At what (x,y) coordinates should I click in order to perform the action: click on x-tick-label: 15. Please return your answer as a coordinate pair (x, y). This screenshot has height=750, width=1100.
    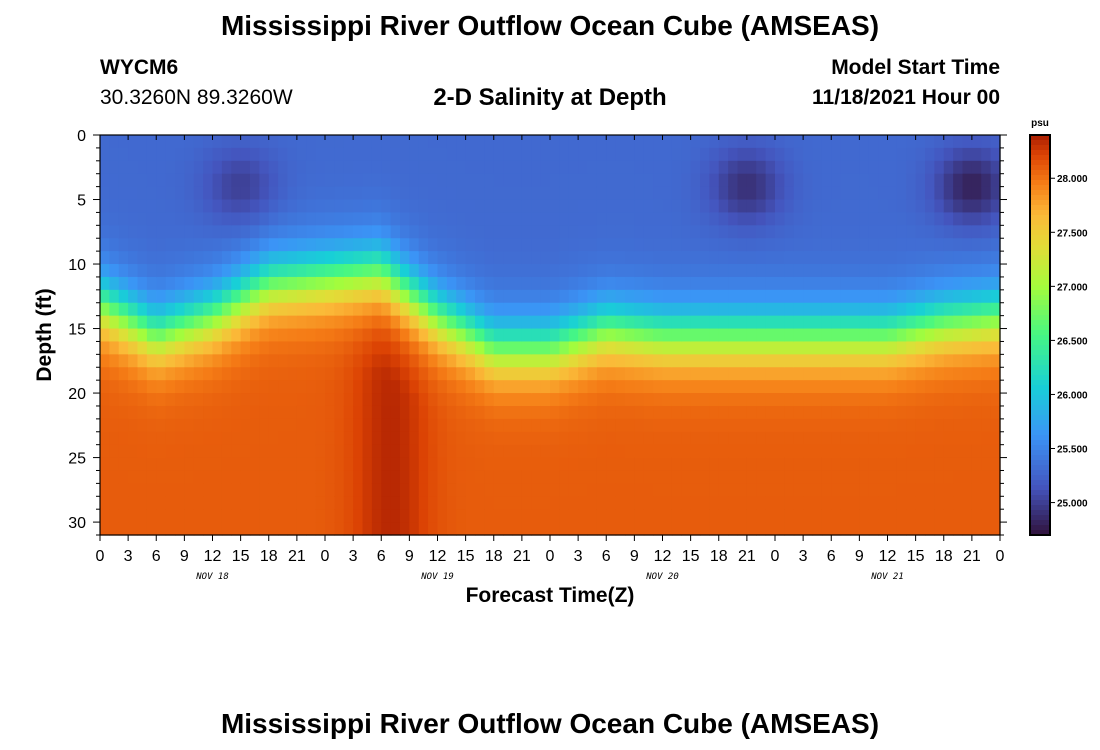
    Looking at the image, I should click on (466, 556).